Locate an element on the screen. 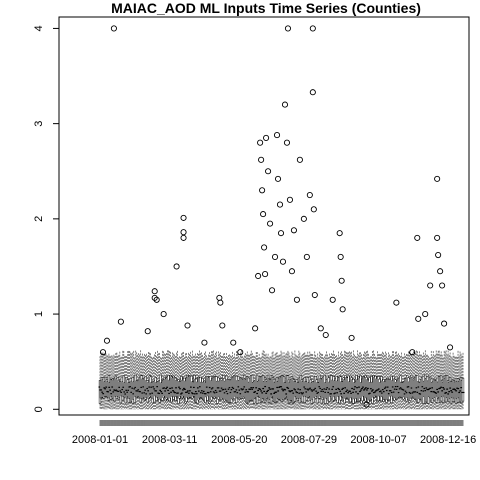  y-tick-label: 1 is located at coordinates (39, 314).